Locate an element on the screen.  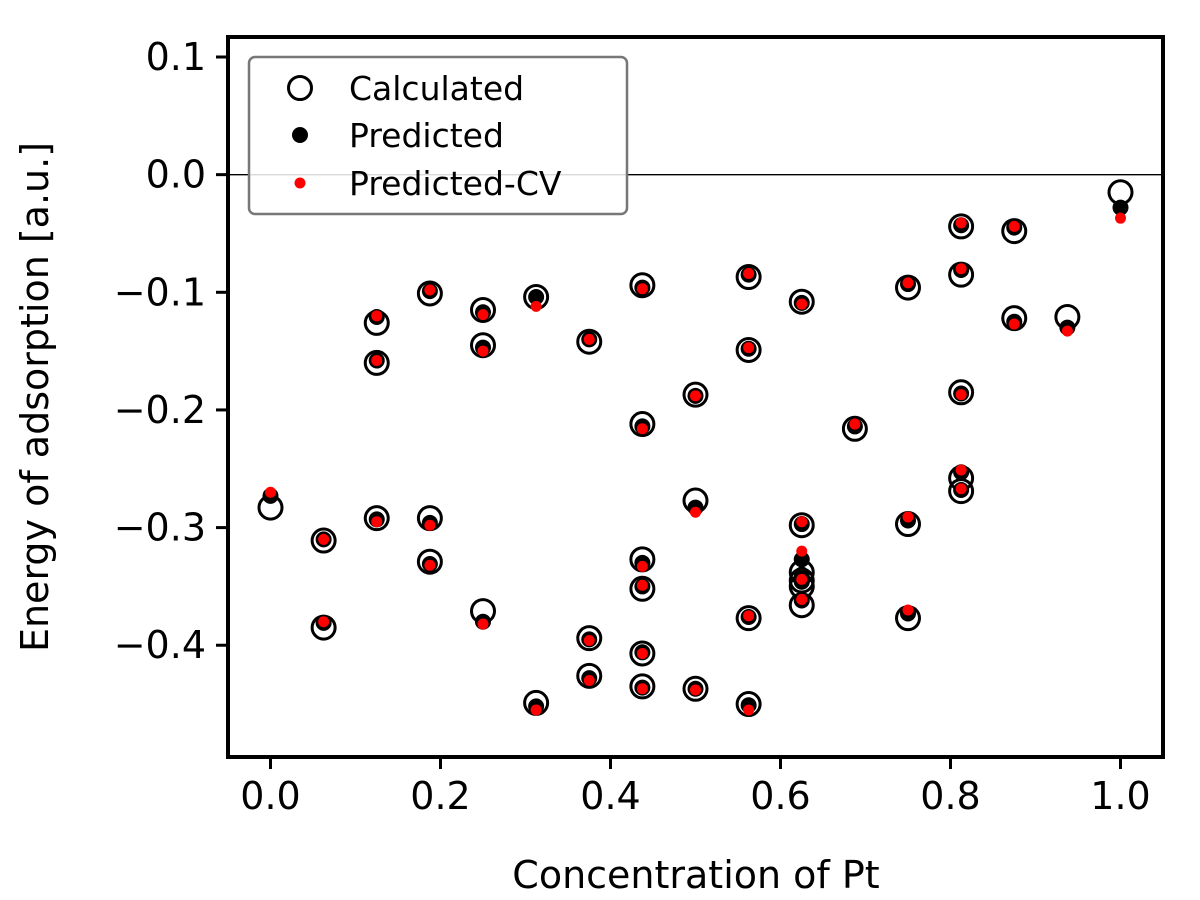
y-tick-label: 0.1 is located at coordinates (176, 57).